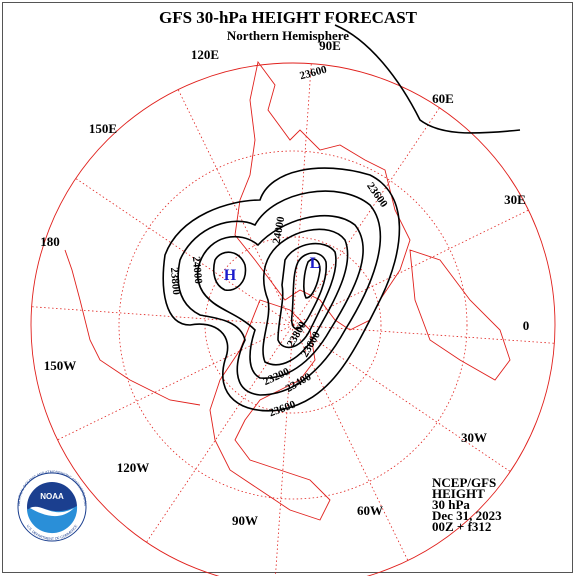 This screenshot has height=576, width=576. What do you see at coordinates (245, 520) in the screenshot?
I see `longitude-label: 90W` at bounding box center [245, 520].